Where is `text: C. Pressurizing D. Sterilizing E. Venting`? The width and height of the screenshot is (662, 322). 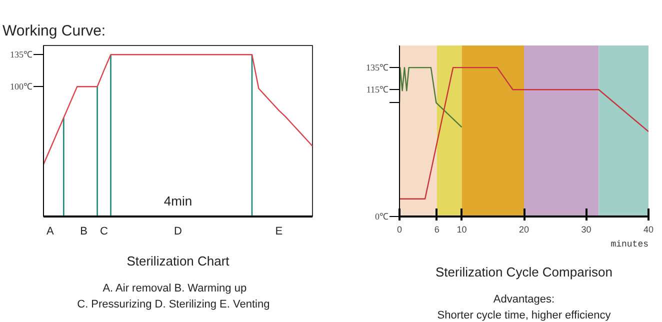 text: C. Pressurizing D. Sterilizing E. Venting is located at coordinates (173, 304).